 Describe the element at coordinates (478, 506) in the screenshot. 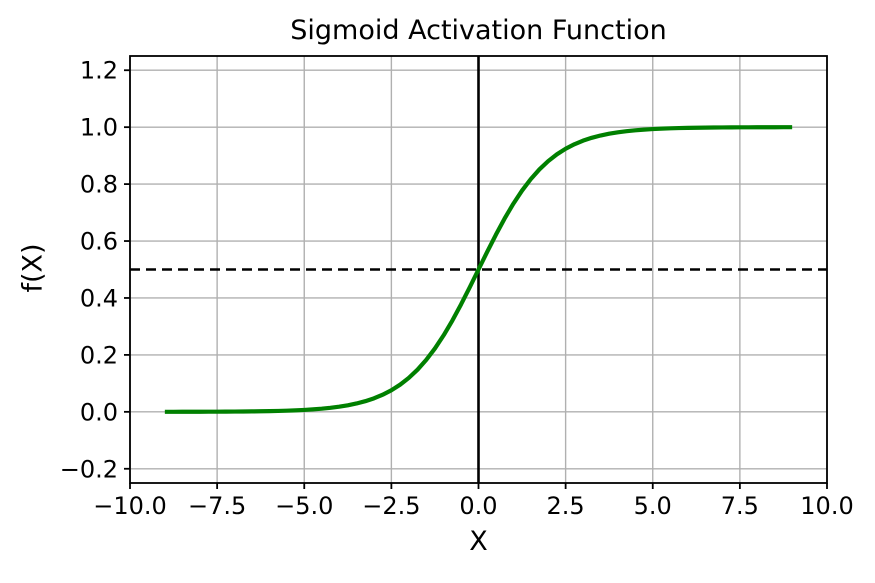

I see `x-tick-label: 0.0` at that location.